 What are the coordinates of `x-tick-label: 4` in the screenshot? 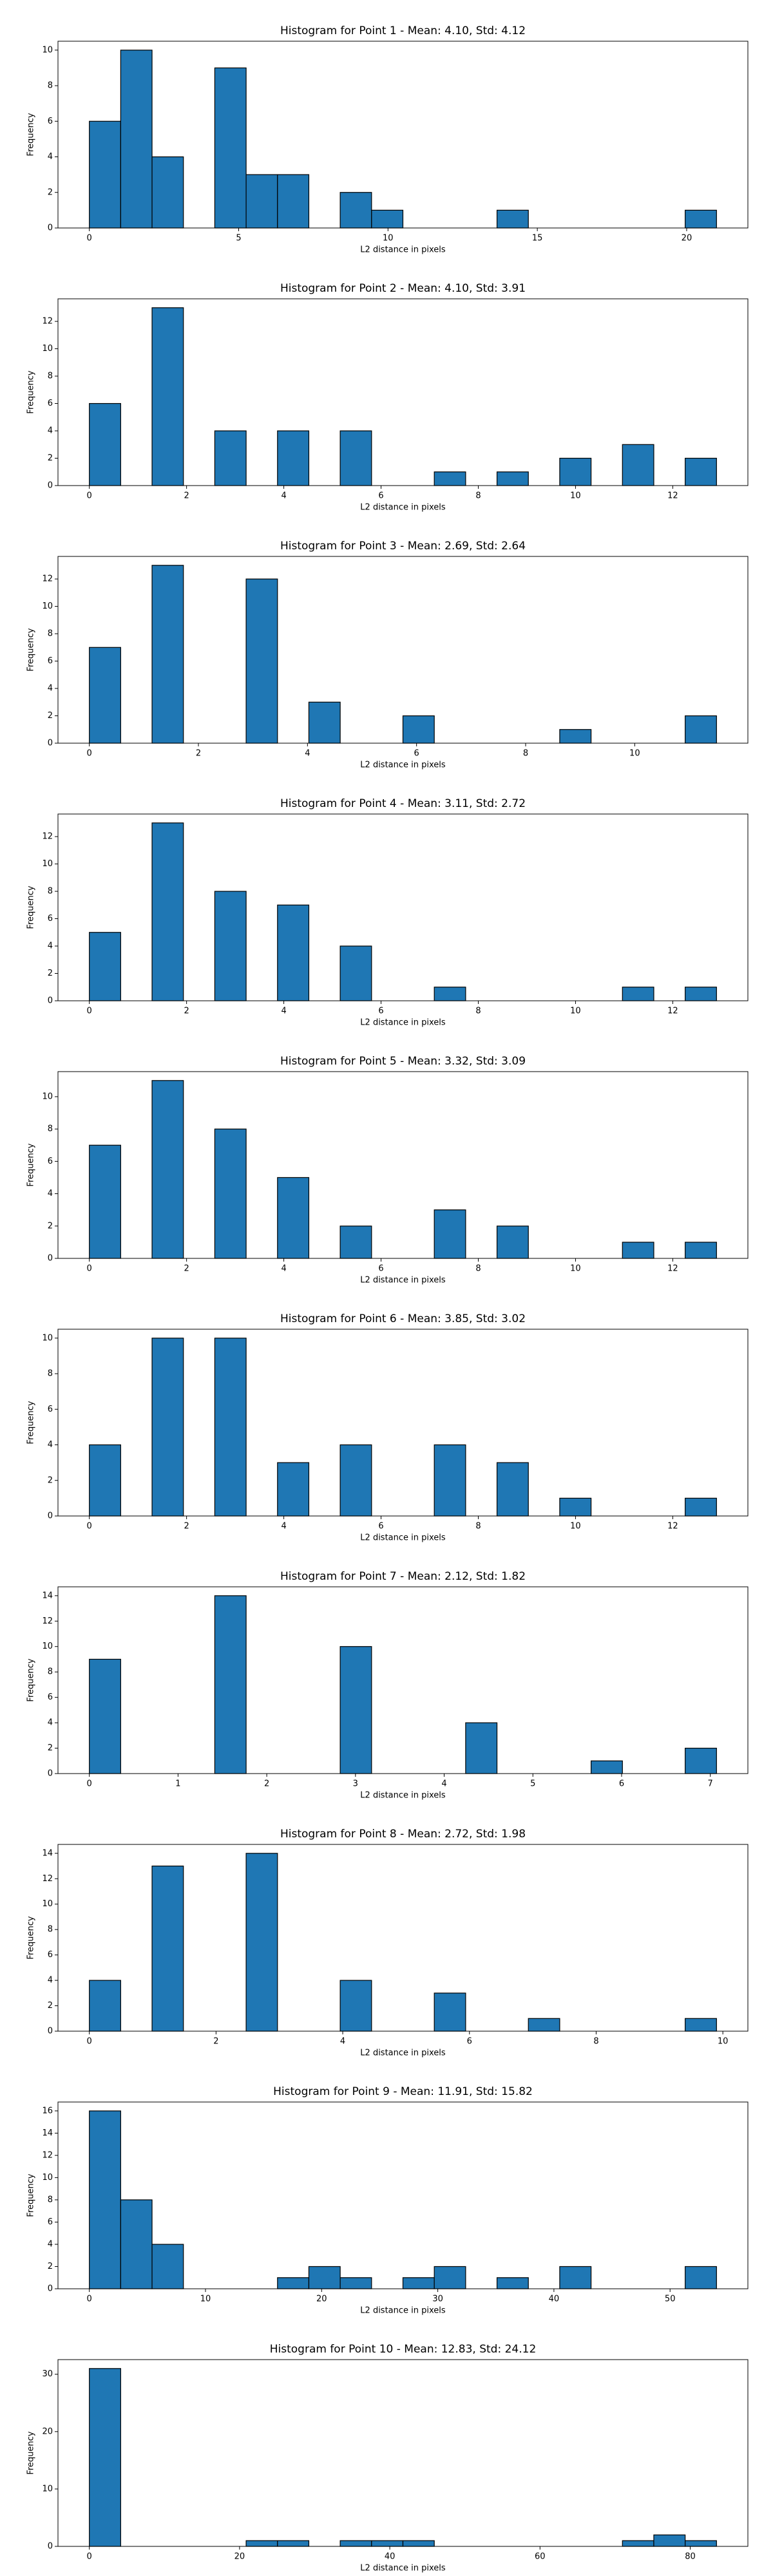 It's located at (443, 1784).